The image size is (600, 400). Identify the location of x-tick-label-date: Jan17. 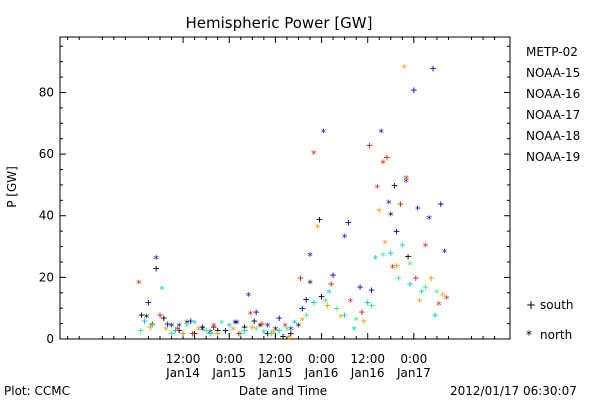
(413, 373).